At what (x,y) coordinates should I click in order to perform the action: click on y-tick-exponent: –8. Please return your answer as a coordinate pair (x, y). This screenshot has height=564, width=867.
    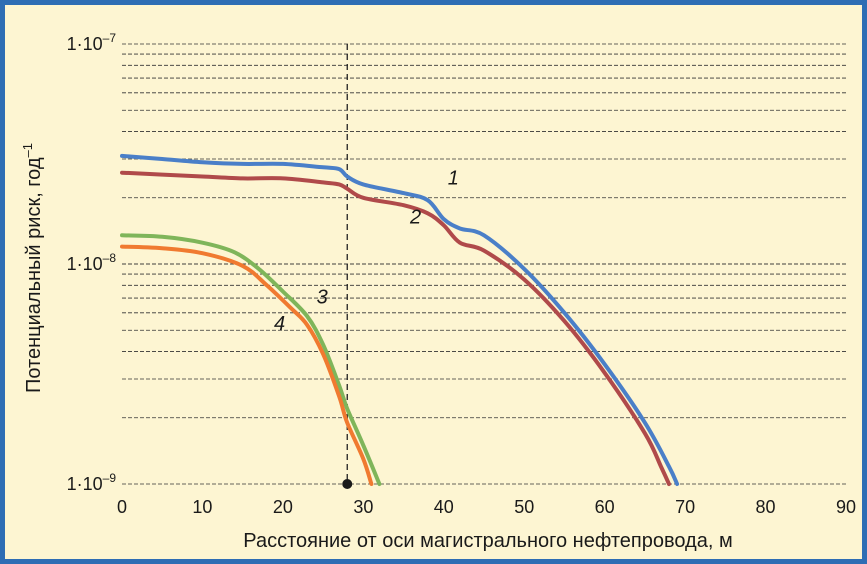
    Looking at the image, I should click on (110, 258).